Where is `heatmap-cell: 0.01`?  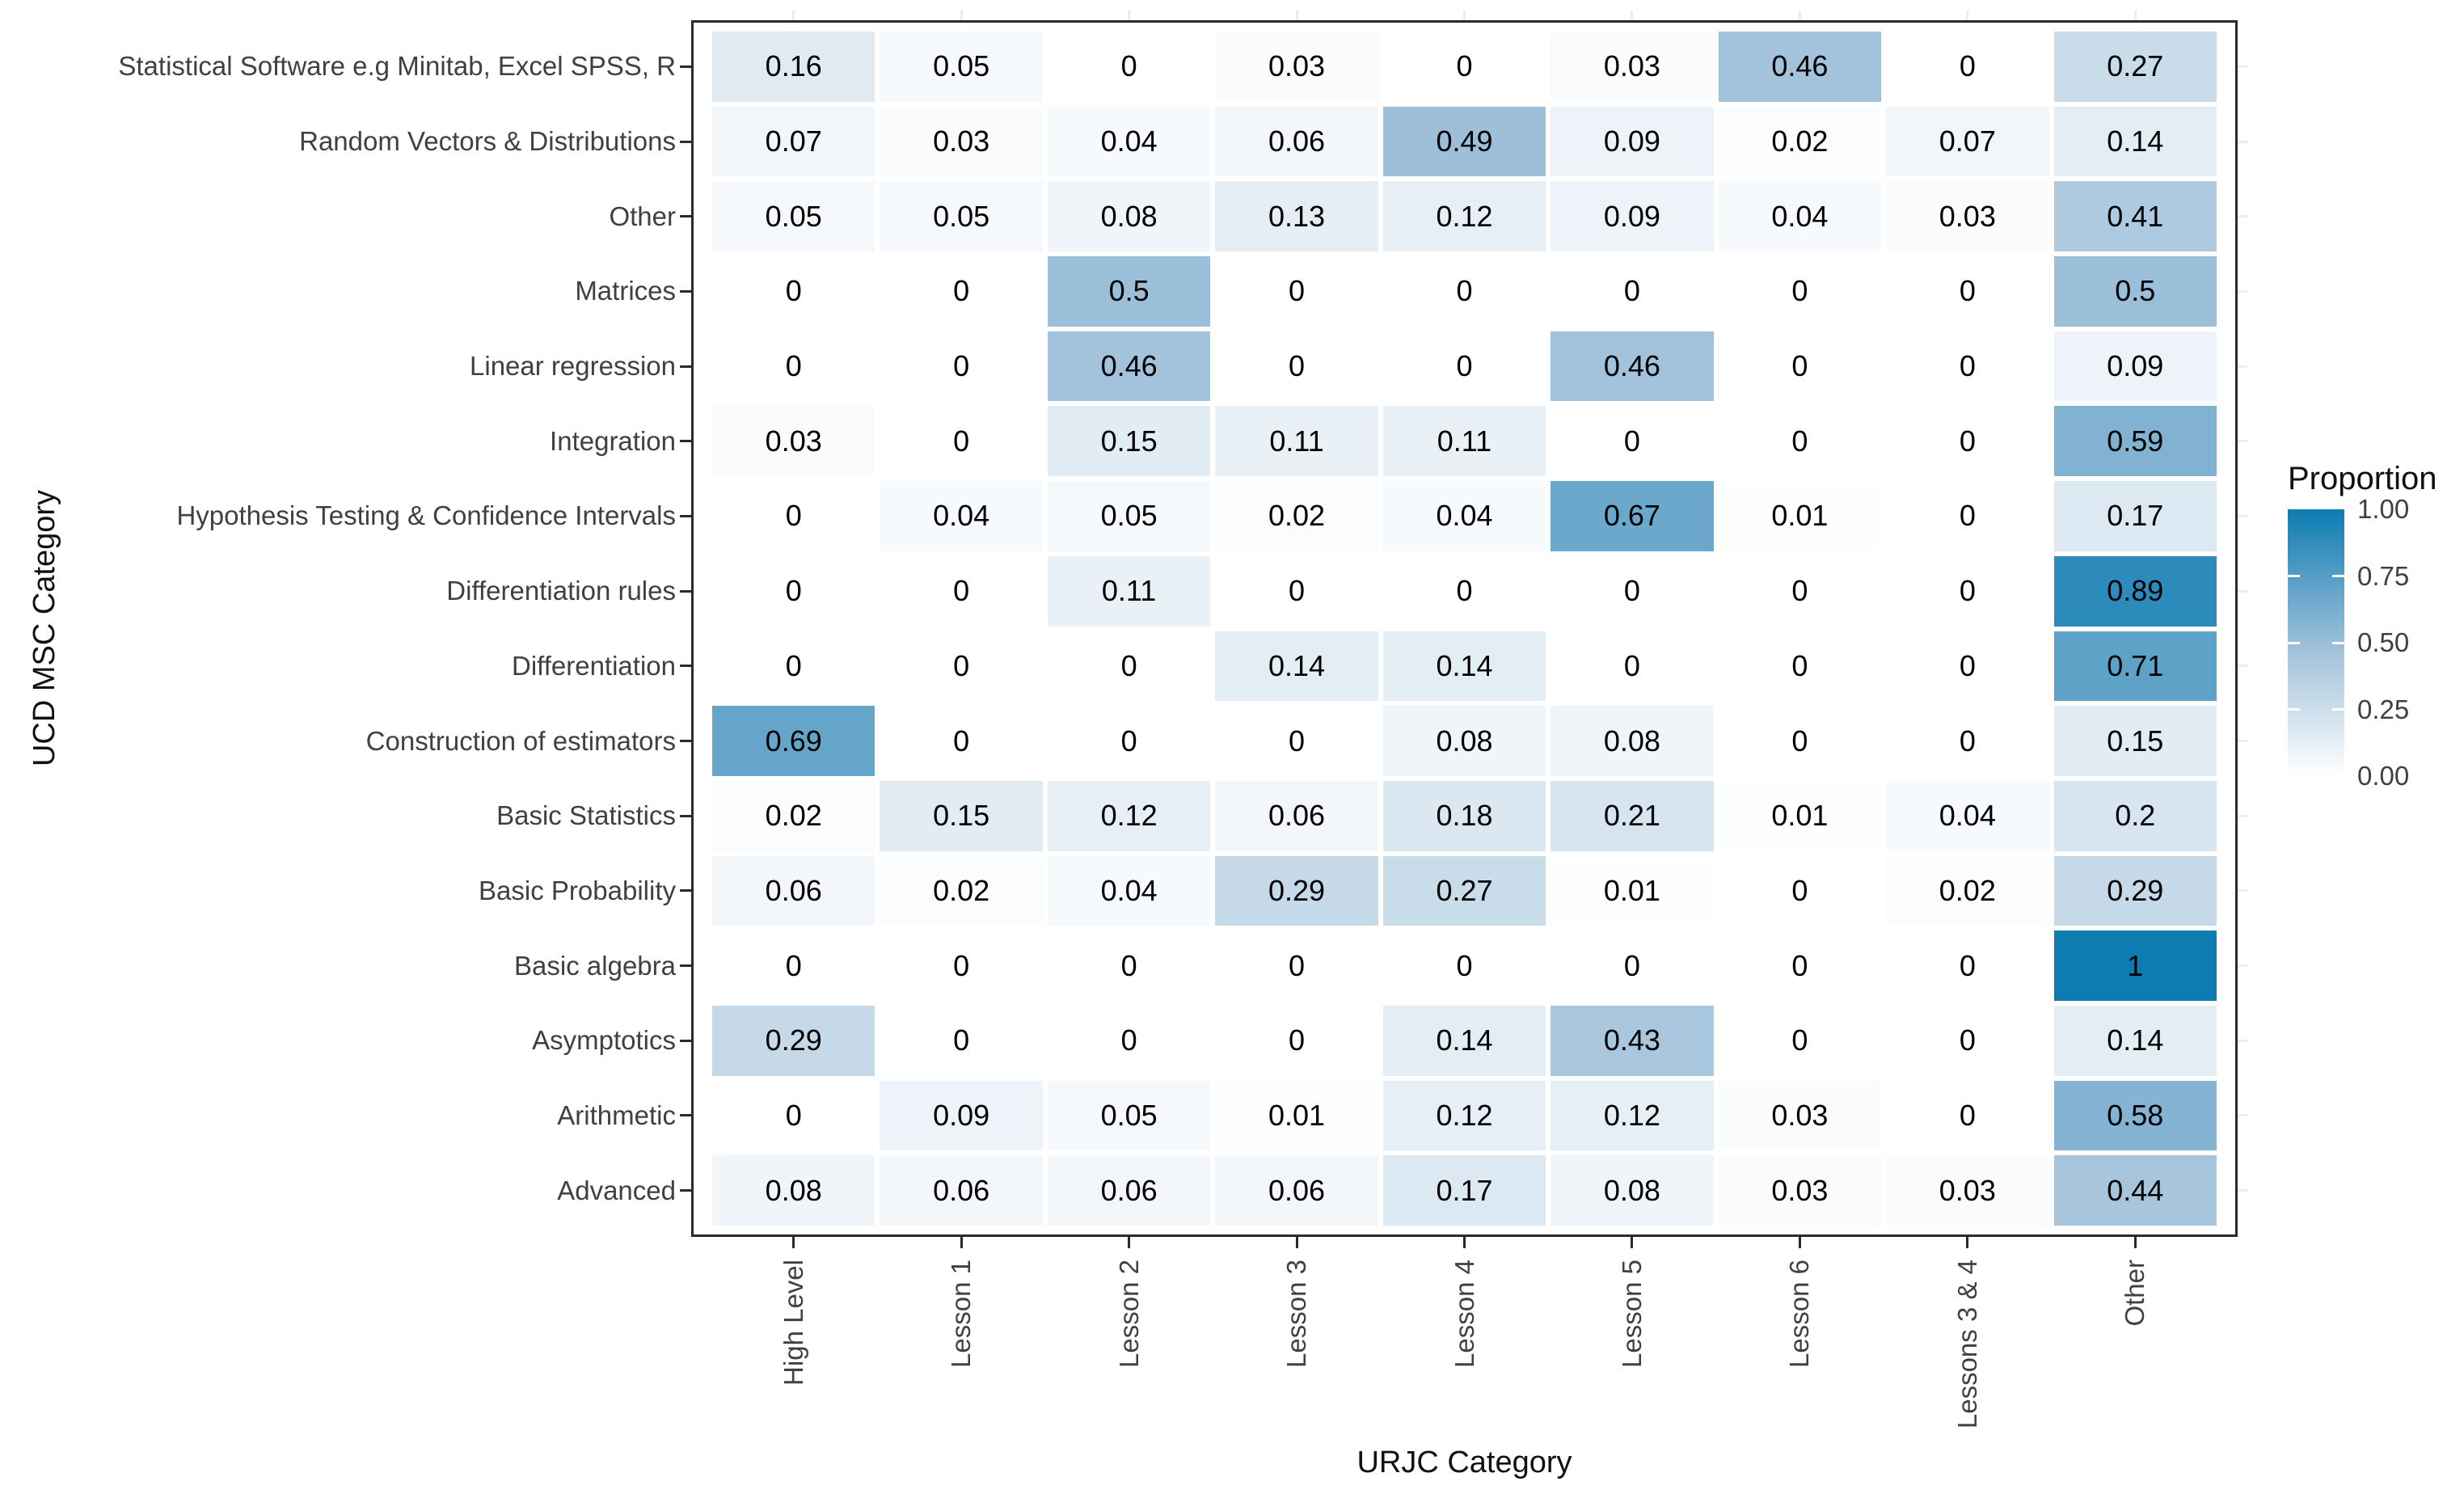 heatmap-cell: 0.01 is located at coordinates (1633, 890).